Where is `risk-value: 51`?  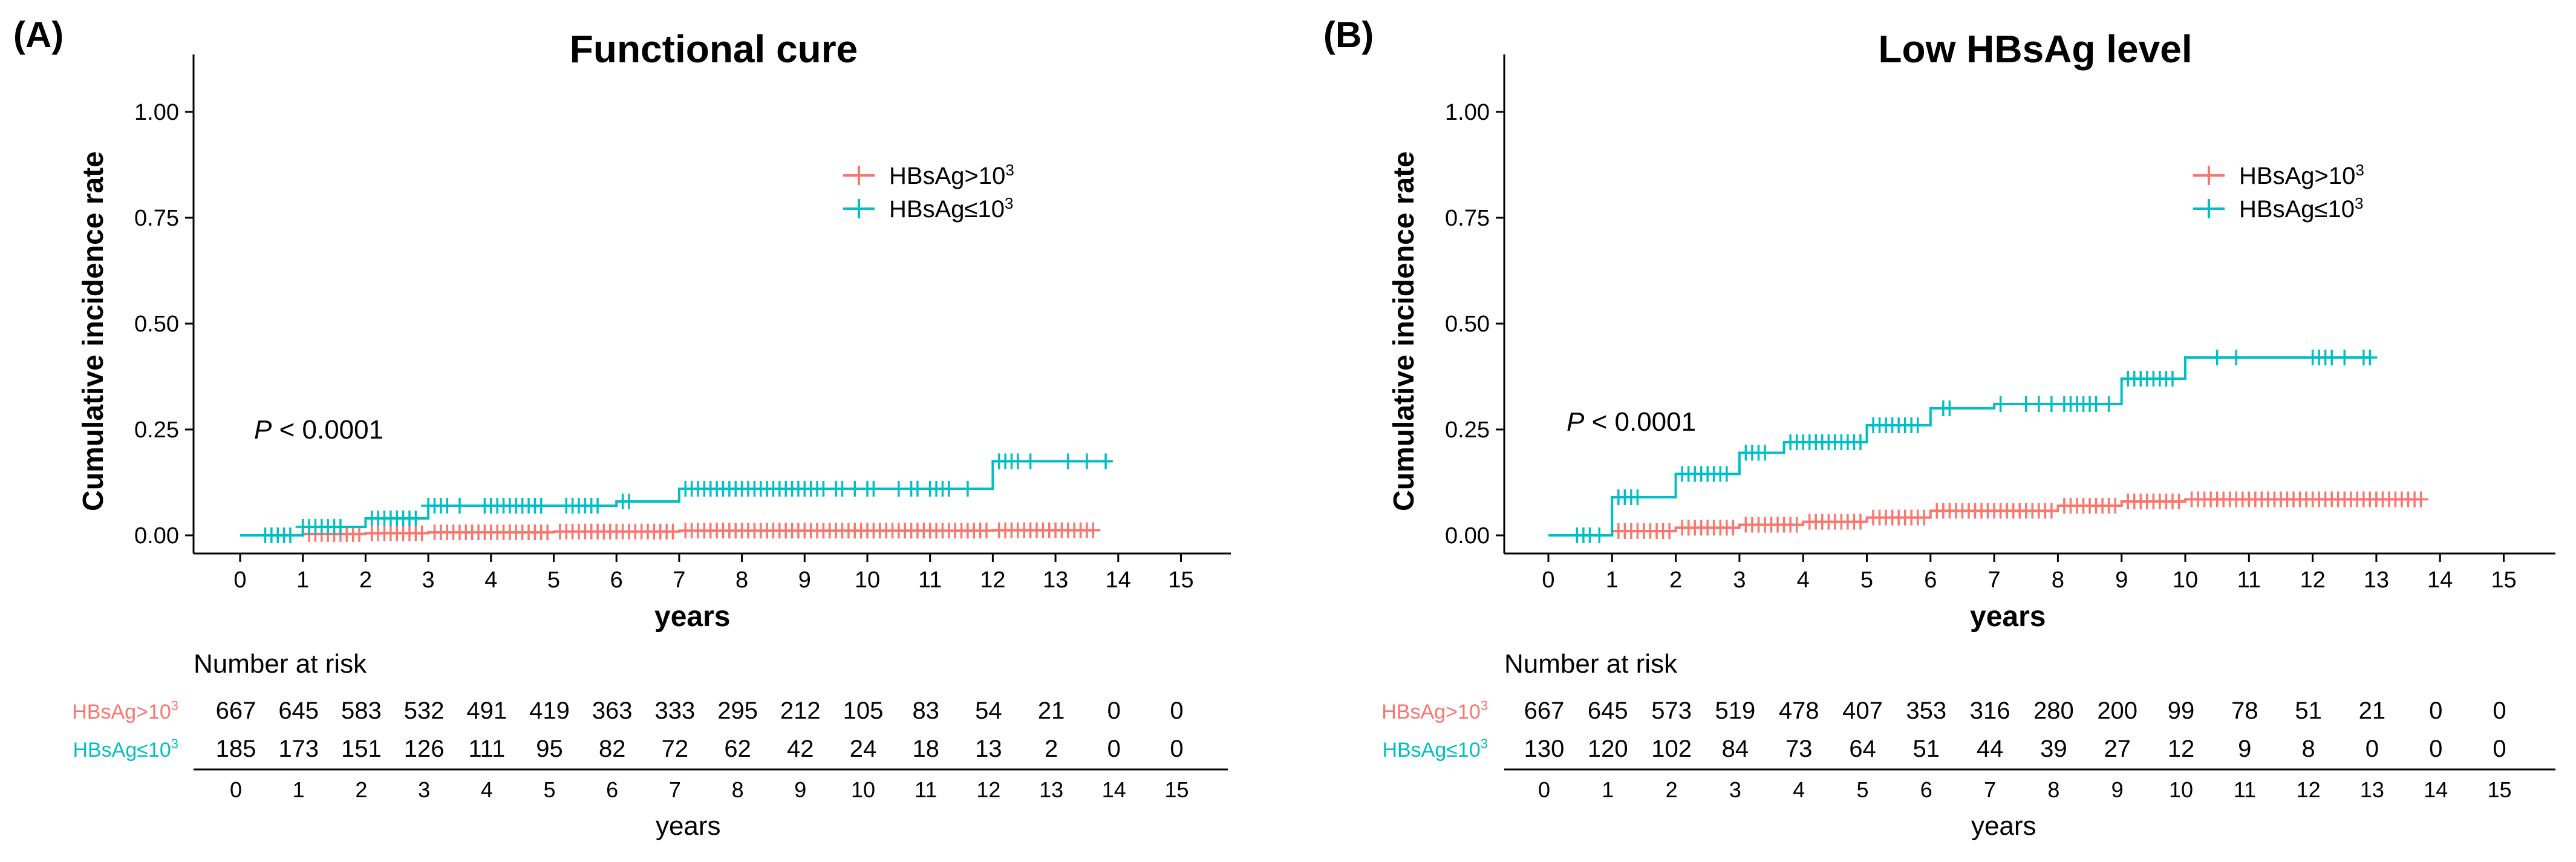
risk-value: 51 is located at coordinates (2308, 710).